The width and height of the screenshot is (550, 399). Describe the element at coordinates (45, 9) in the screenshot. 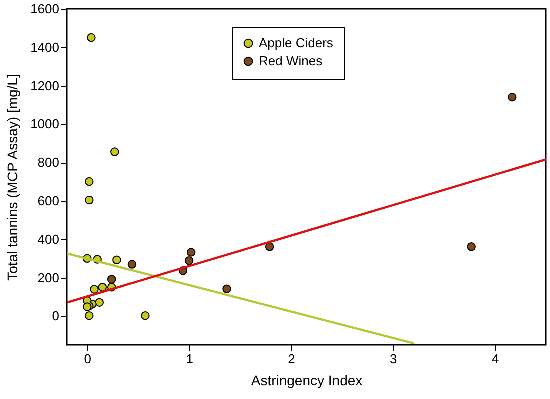

I see `y-tick-label: 1600` at that location.